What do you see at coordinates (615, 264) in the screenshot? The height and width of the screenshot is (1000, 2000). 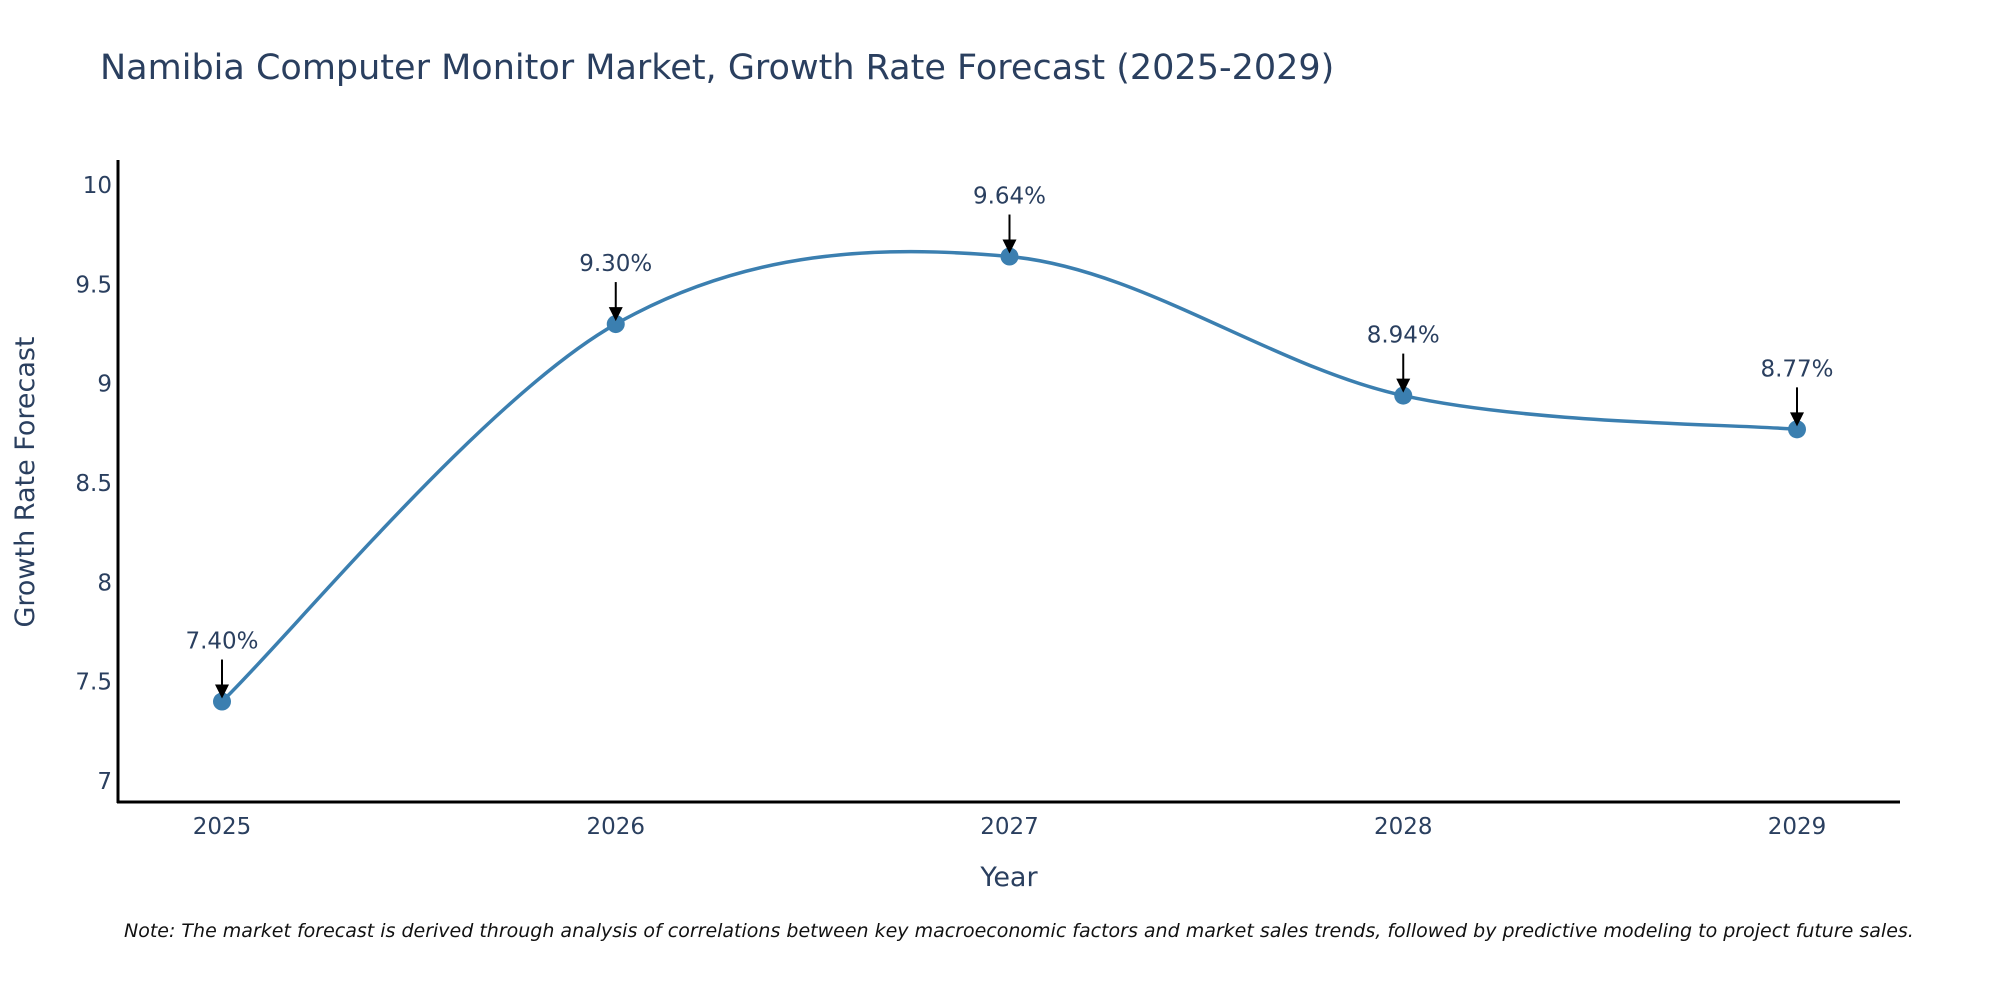 I see `data-label: 9.30%` at bounding box center [615, 264].